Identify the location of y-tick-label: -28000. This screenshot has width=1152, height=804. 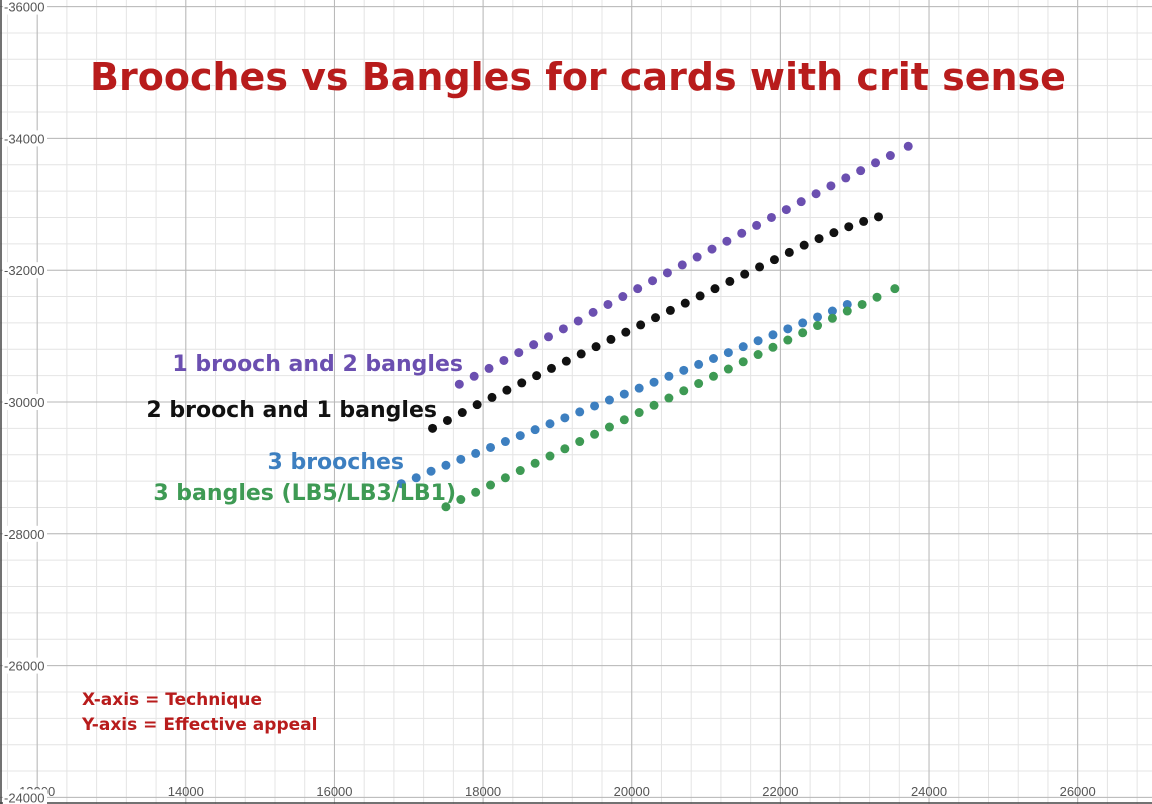
(24, 534).